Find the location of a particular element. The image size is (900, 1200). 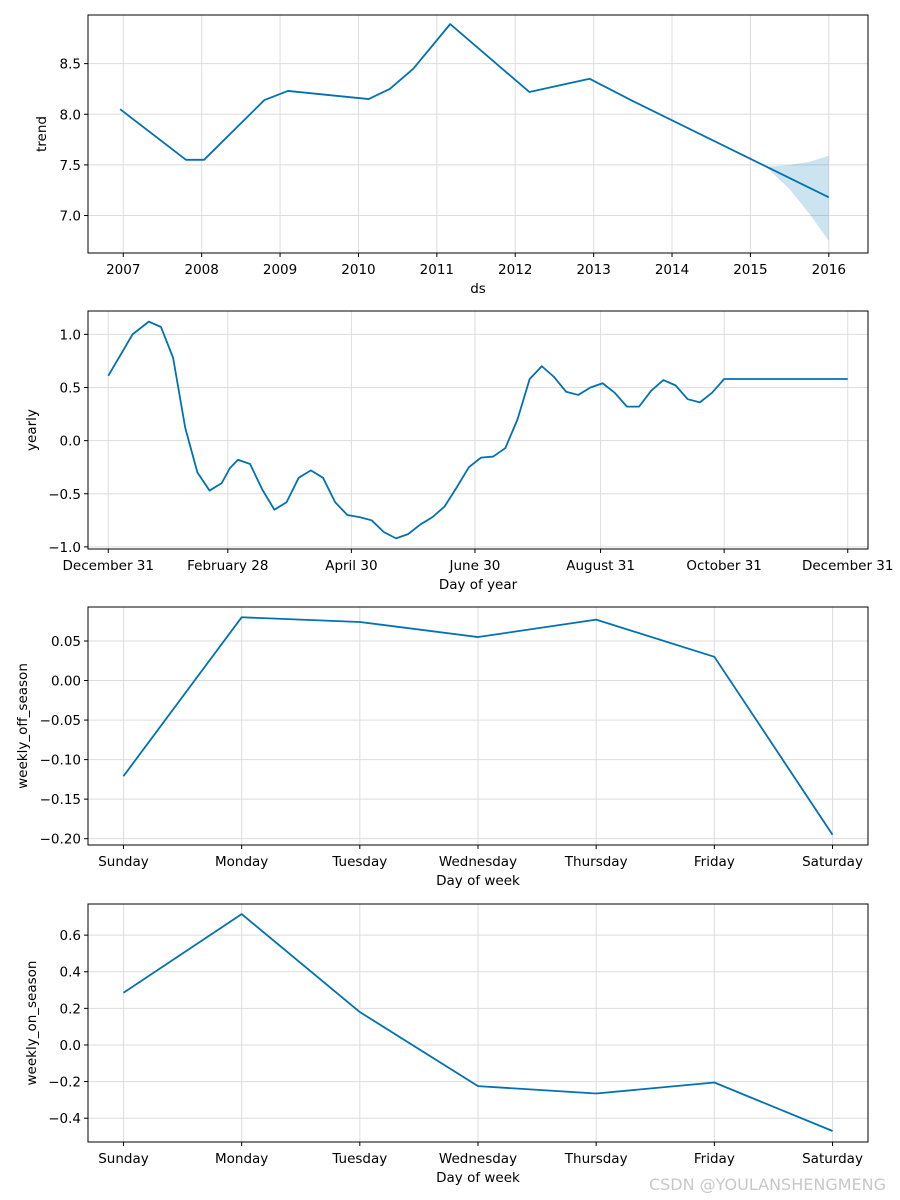

y-tick-label: −0.5 is located at coordinates (64, 495).